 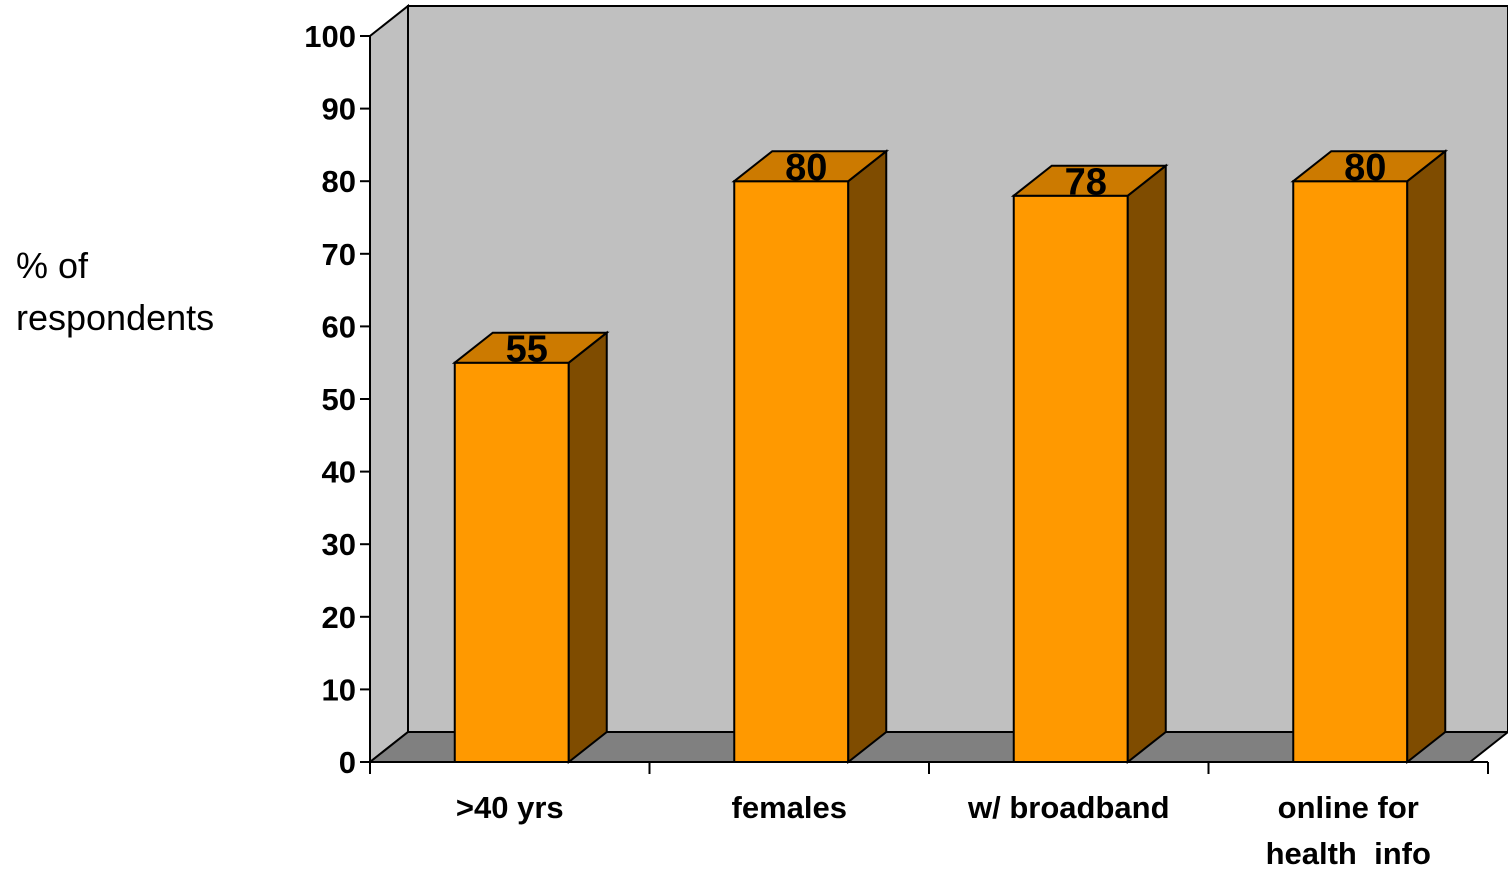 What do you see at coordinates (789, 807) in the screenshot?
I see `x-category-label: females` at bounding box center [789, 807].